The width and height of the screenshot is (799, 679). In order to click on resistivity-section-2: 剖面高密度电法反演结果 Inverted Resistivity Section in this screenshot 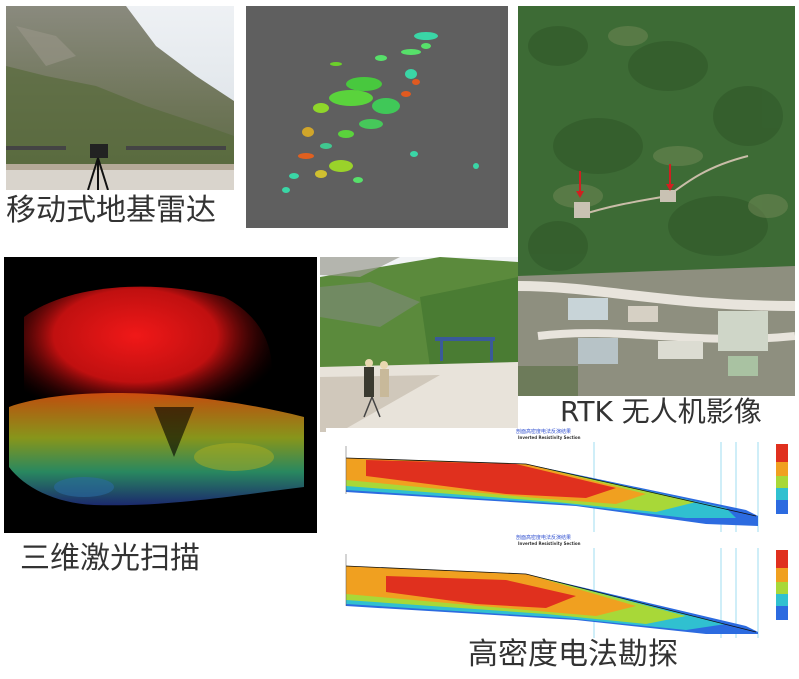, I will do `click(562, 586)`.